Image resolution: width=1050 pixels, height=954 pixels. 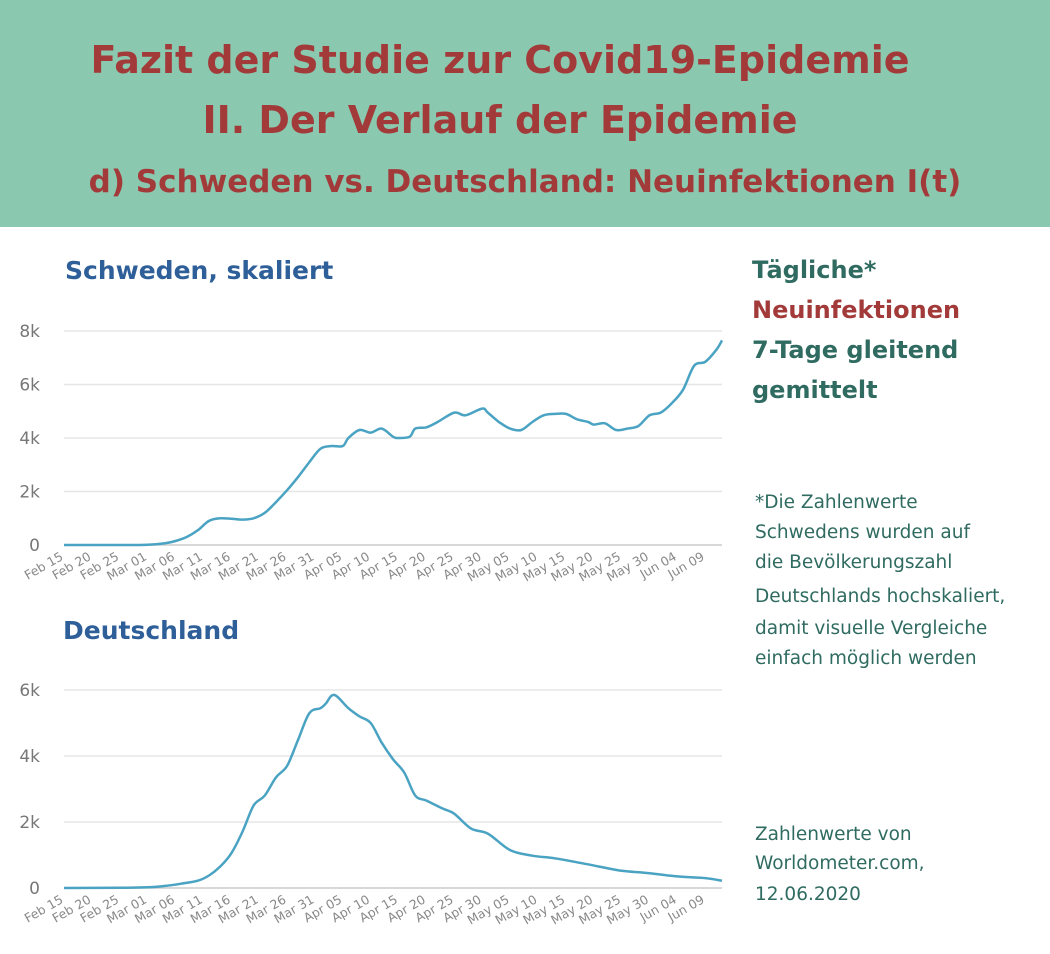 What do you see at coordinates (151, 630) in the screenshot?
I see `germany-chart-title: Deutschland` at bounding box center [151, 630].